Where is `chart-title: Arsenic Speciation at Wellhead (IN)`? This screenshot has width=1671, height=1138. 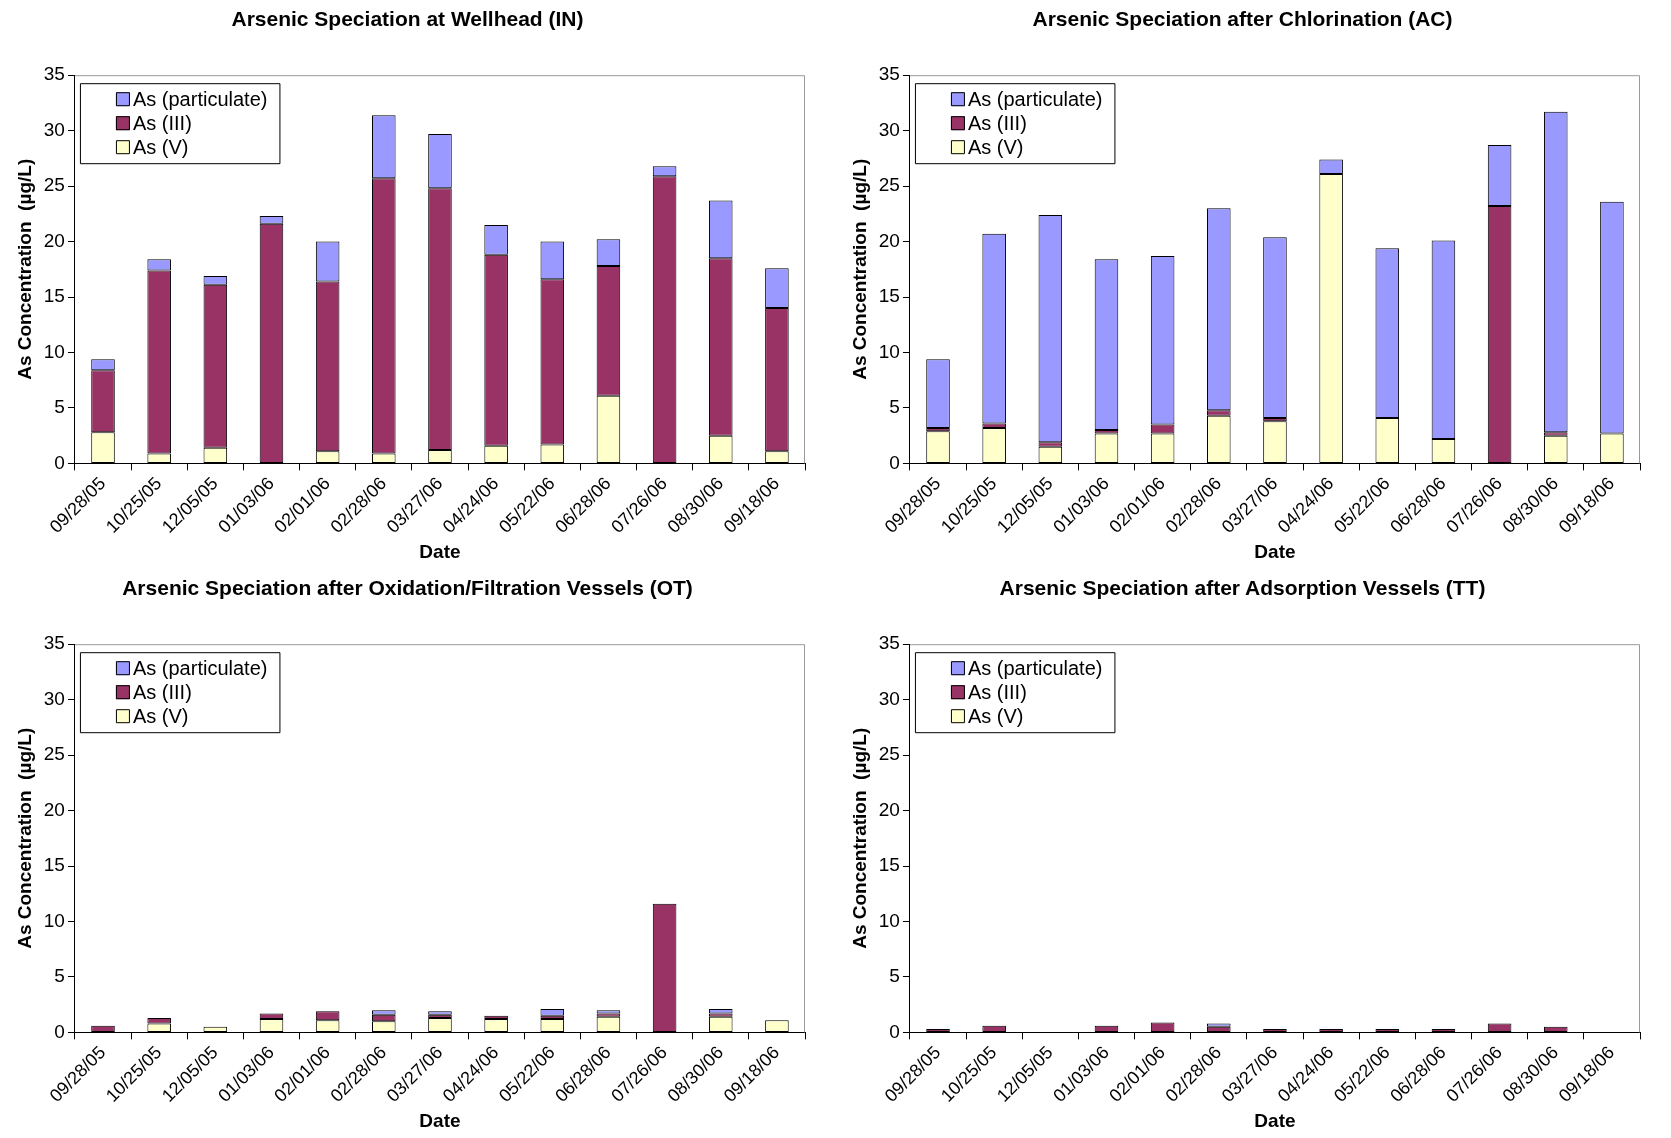
chart-title: Arsenic Speciation at Wellhead (IN) is located at coordinates (407, 19).